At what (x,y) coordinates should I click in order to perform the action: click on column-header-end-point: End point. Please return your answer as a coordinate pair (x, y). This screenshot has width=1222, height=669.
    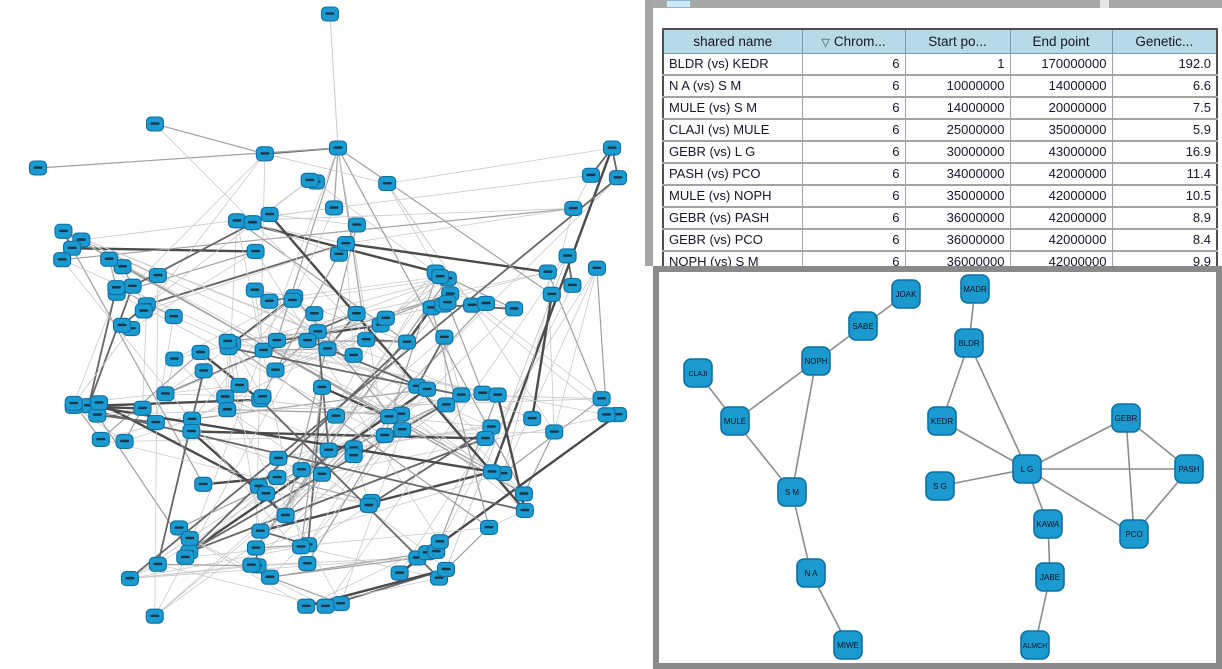
    Looking at the image, I should click on (1061, 41).